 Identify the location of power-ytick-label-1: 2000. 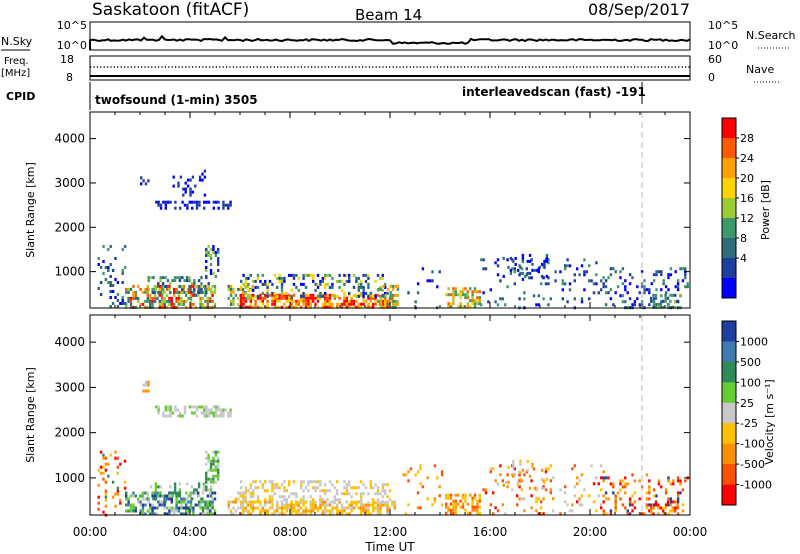
(69, 227).